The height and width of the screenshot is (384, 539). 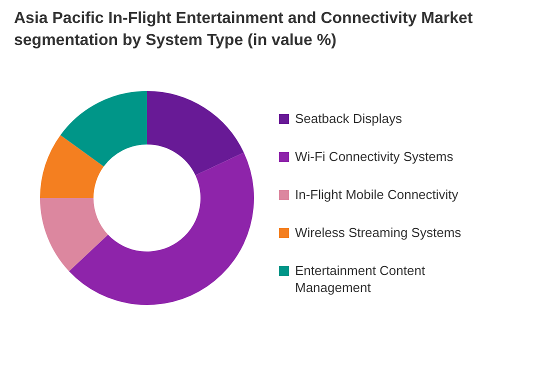 I want to click on chart-title: Asia Pacific In-Flight Entertainment and Connectivity Market segmentation by System Type (in value %), so click(x=244, y=30).